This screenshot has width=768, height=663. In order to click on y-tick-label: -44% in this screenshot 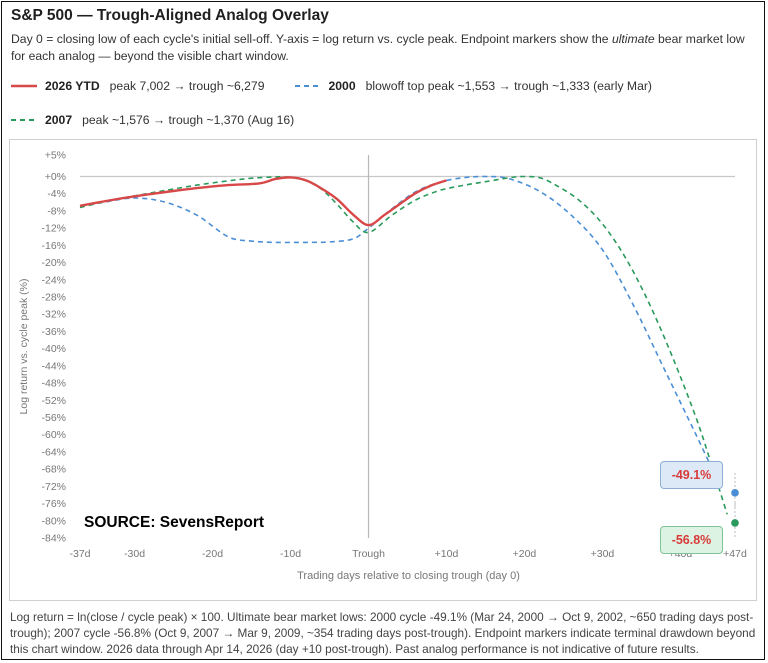, I will do `click(53, 366)`.